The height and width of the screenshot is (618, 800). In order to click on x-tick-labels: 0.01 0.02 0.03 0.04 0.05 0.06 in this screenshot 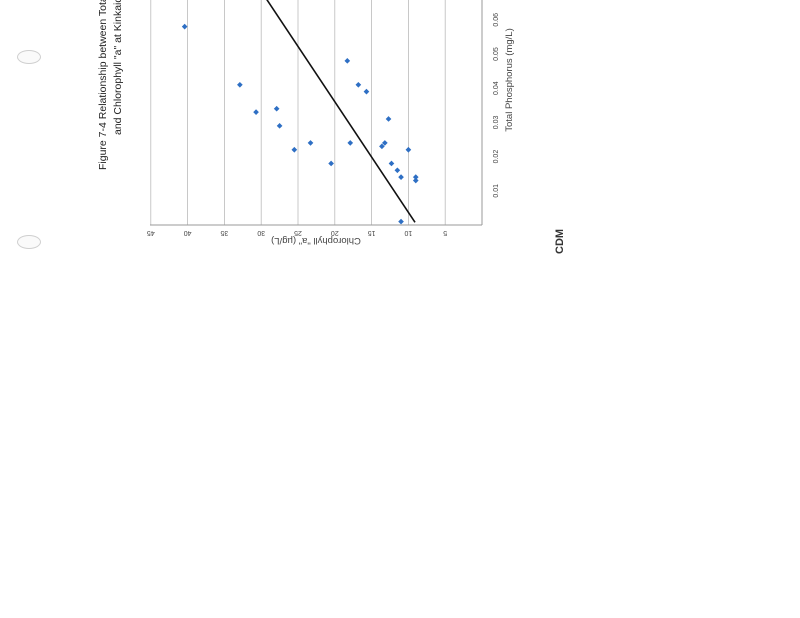, I will do `click(496, 105)`.